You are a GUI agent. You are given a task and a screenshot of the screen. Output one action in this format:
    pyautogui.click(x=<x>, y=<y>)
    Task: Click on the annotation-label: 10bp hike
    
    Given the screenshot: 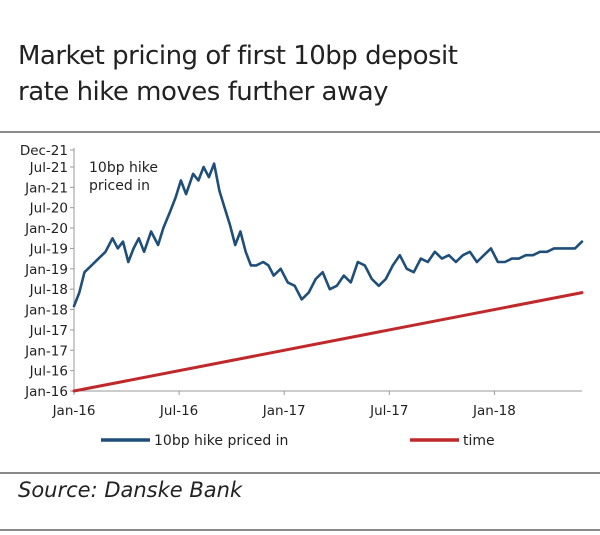 What is the action you would take?
    pyautogui.click(x=123, y=168)
    